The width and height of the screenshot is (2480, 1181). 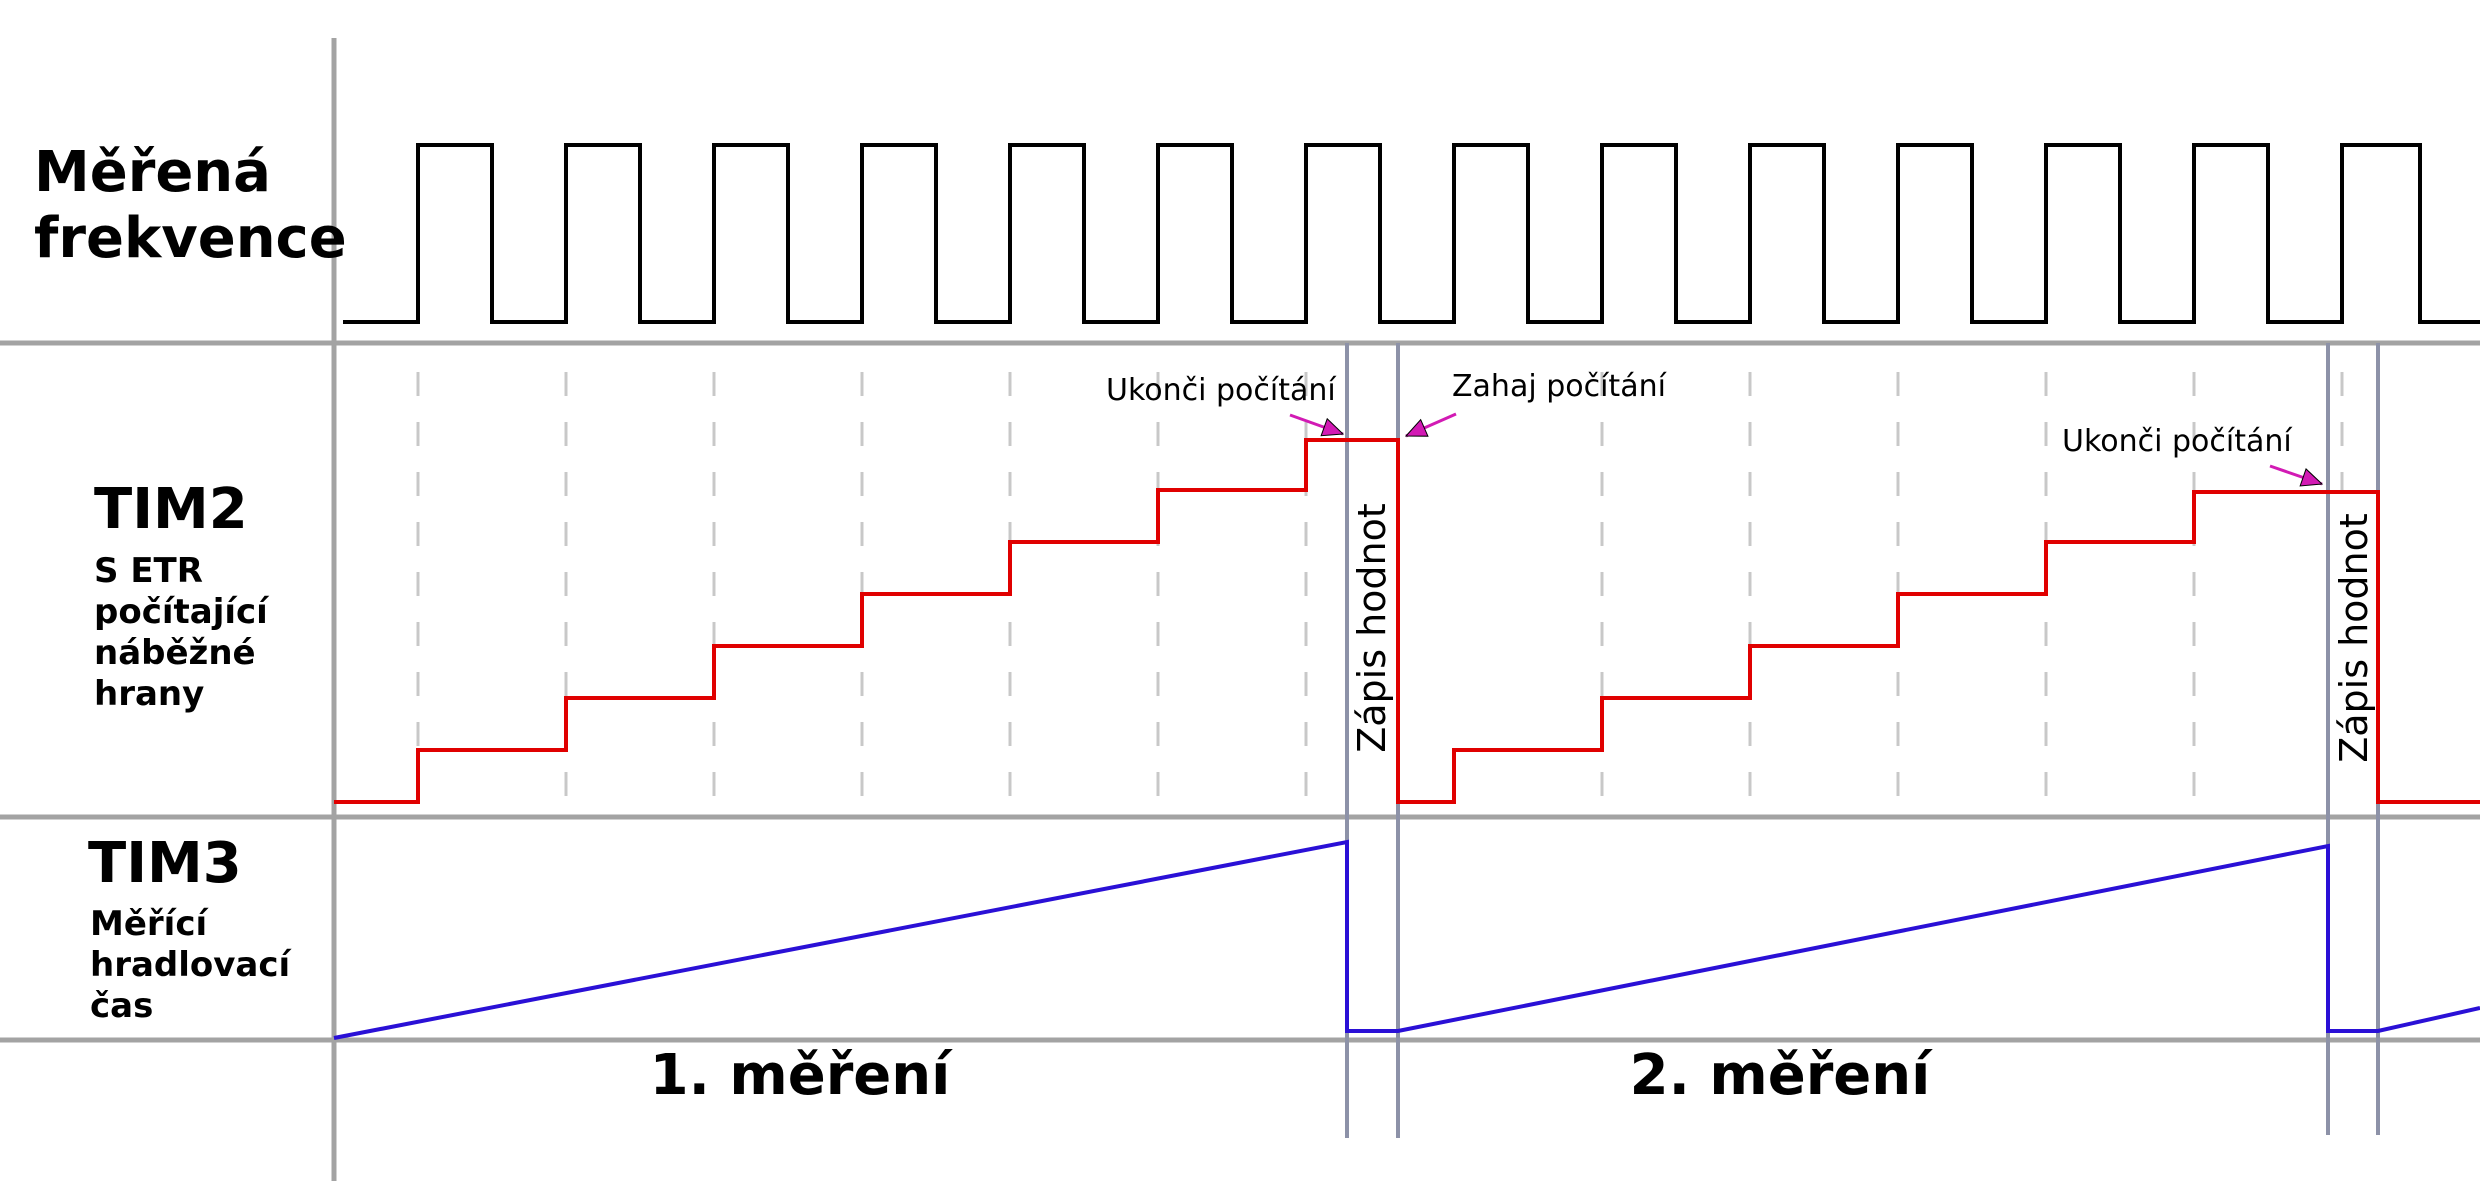 I want to click on write-value-label-1: Zápis hodnot, so click(x=1372, y=628).